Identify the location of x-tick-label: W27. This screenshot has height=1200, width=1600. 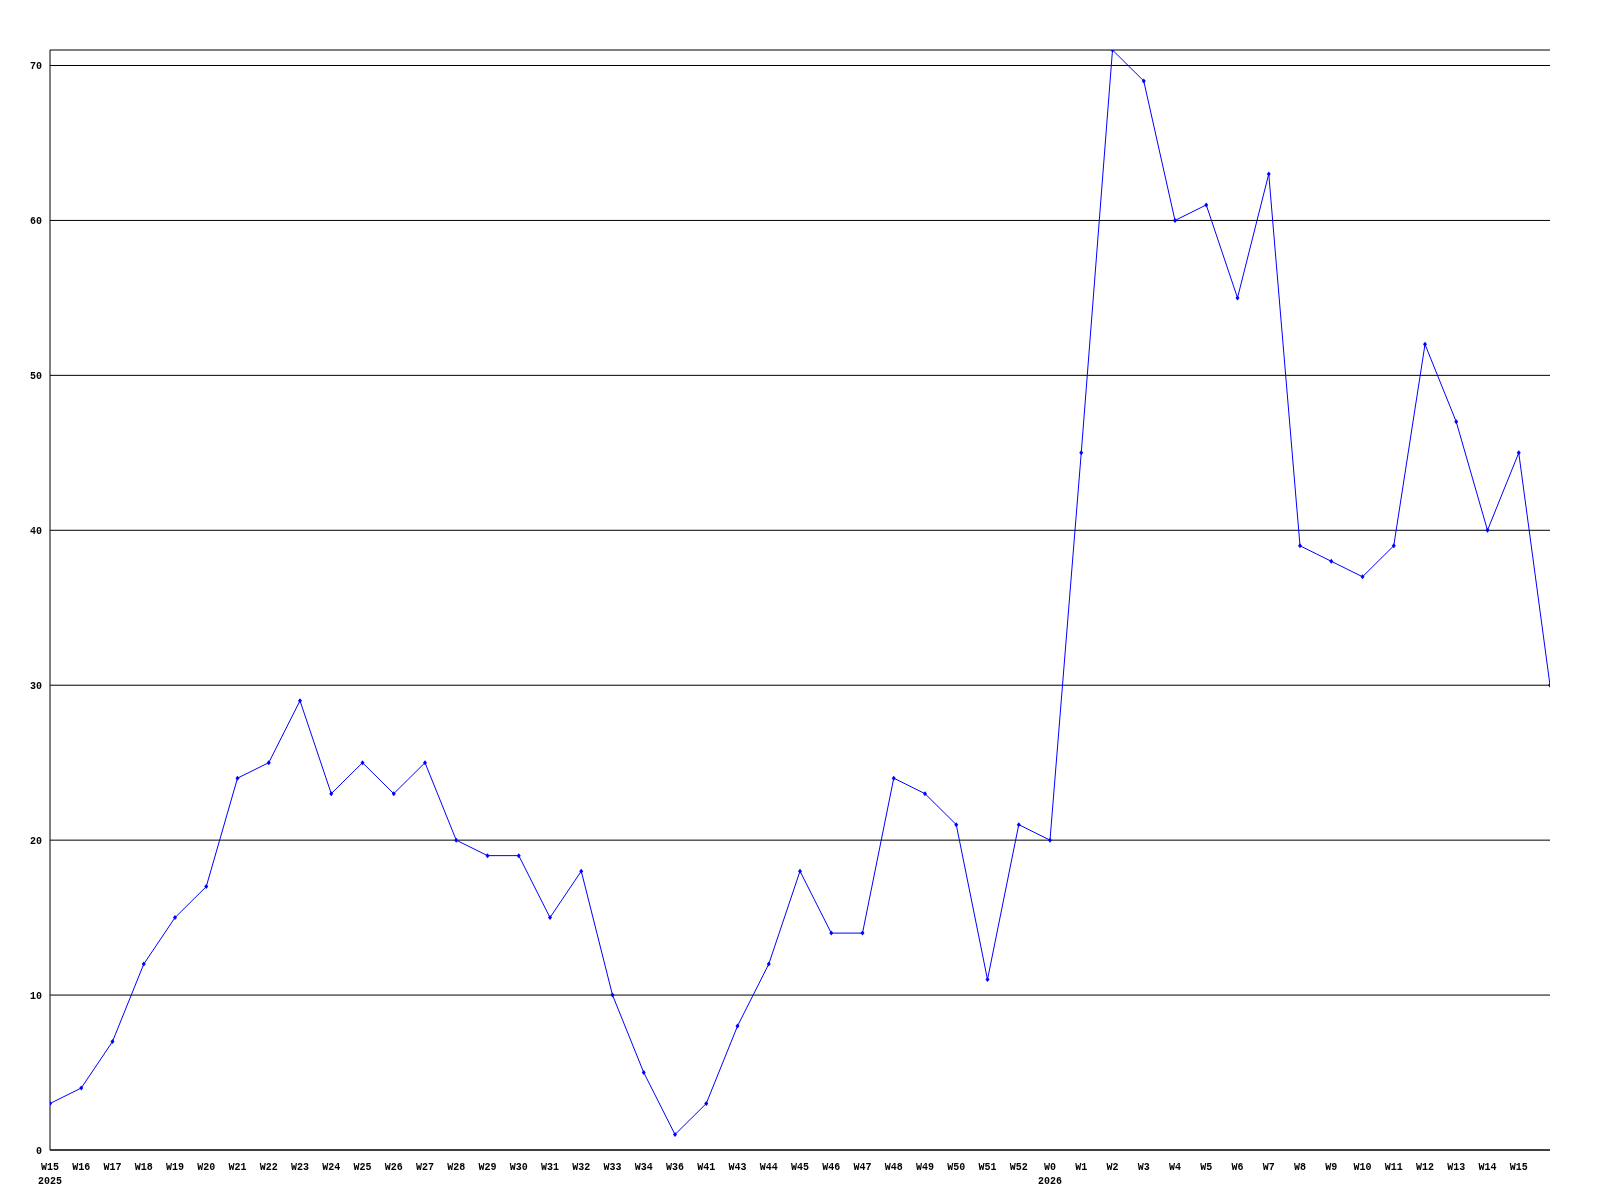
(425, 1167).